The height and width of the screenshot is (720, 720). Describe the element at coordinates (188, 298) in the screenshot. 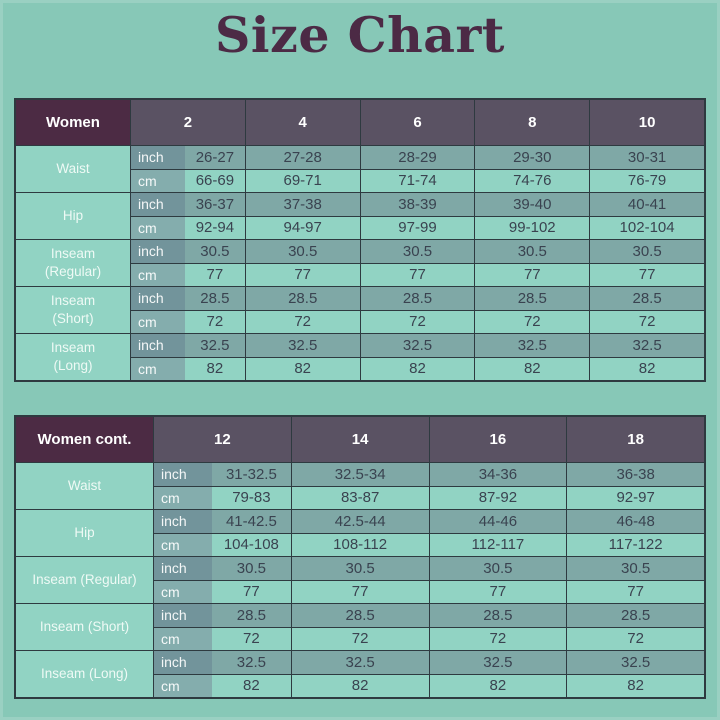

I see `value-cell: inch 28.5` at that location.